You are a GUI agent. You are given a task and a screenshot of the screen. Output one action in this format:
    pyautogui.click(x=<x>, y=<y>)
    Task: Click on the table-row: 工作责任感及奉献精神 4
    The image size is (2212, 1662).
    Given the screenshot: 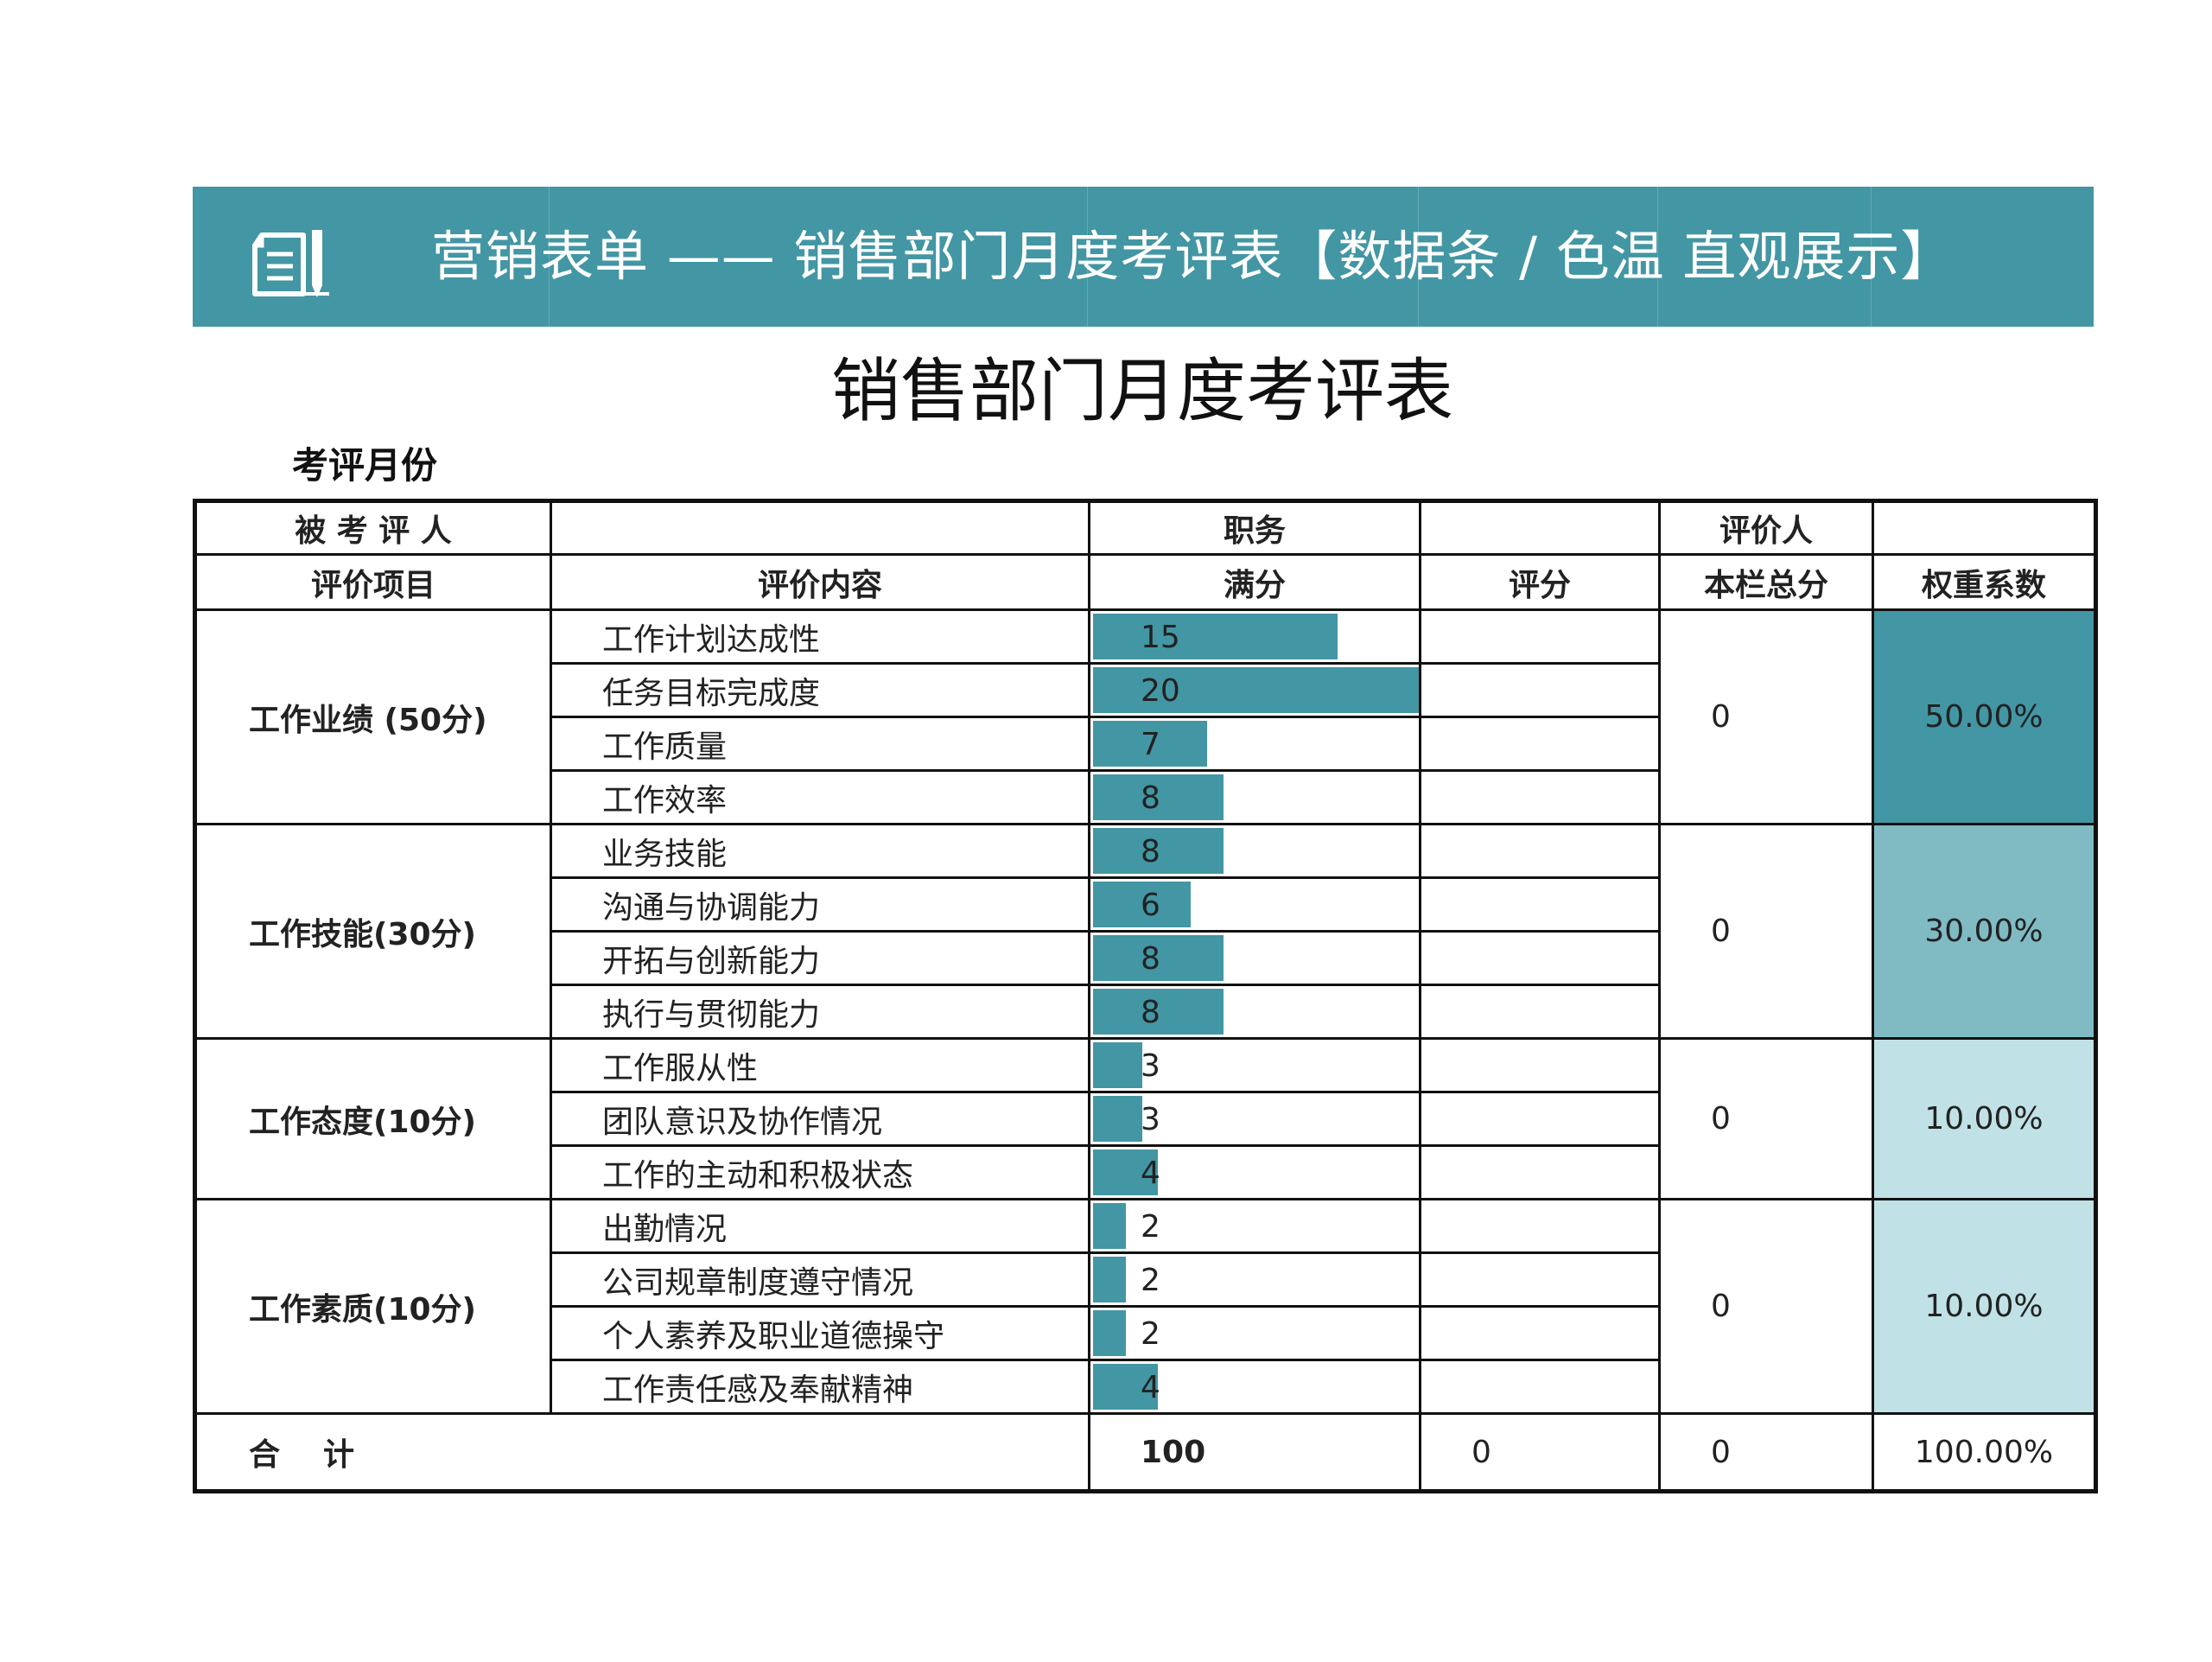 What is the action you would take?
    pyautogui.click(x=1145, y=1387)
    